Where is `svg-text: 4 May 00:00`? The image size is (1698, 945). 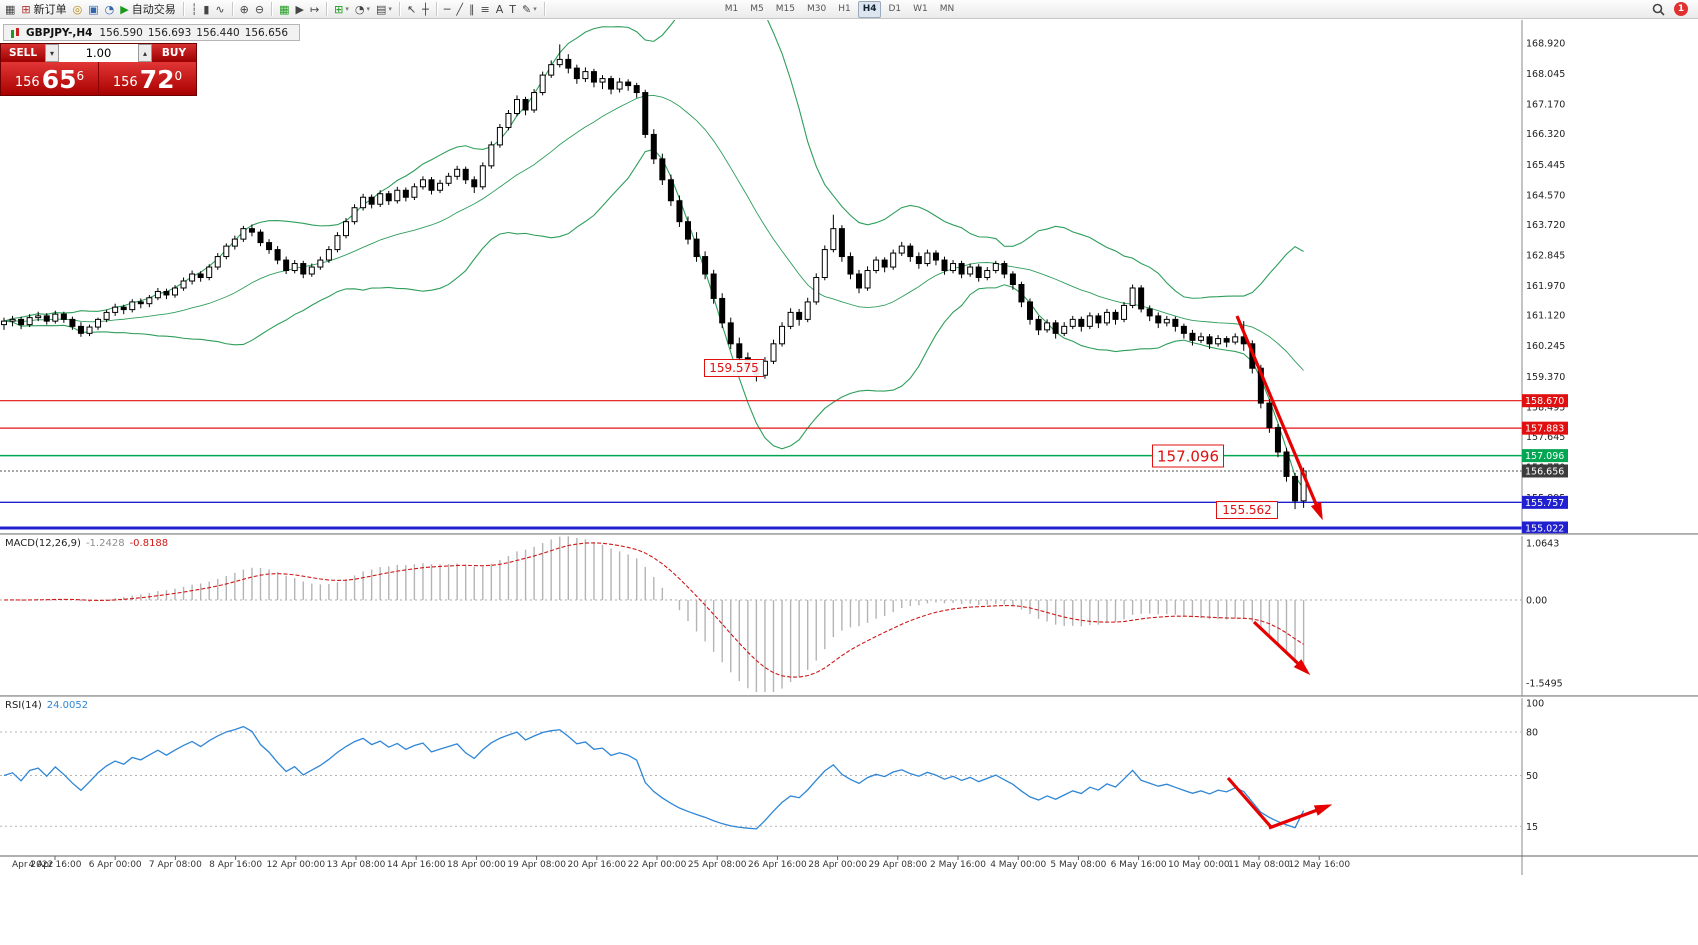 svg-text: 4 May 00:00 is located at coordinates (1018, 865).